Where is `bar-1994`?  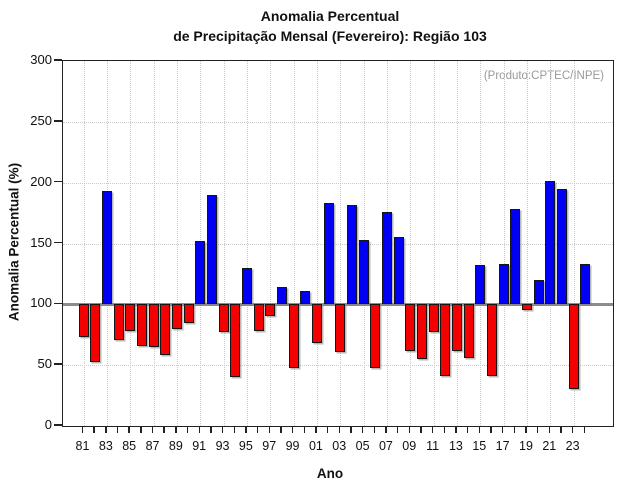
bar-1994 is located at coordinates (235, 341).